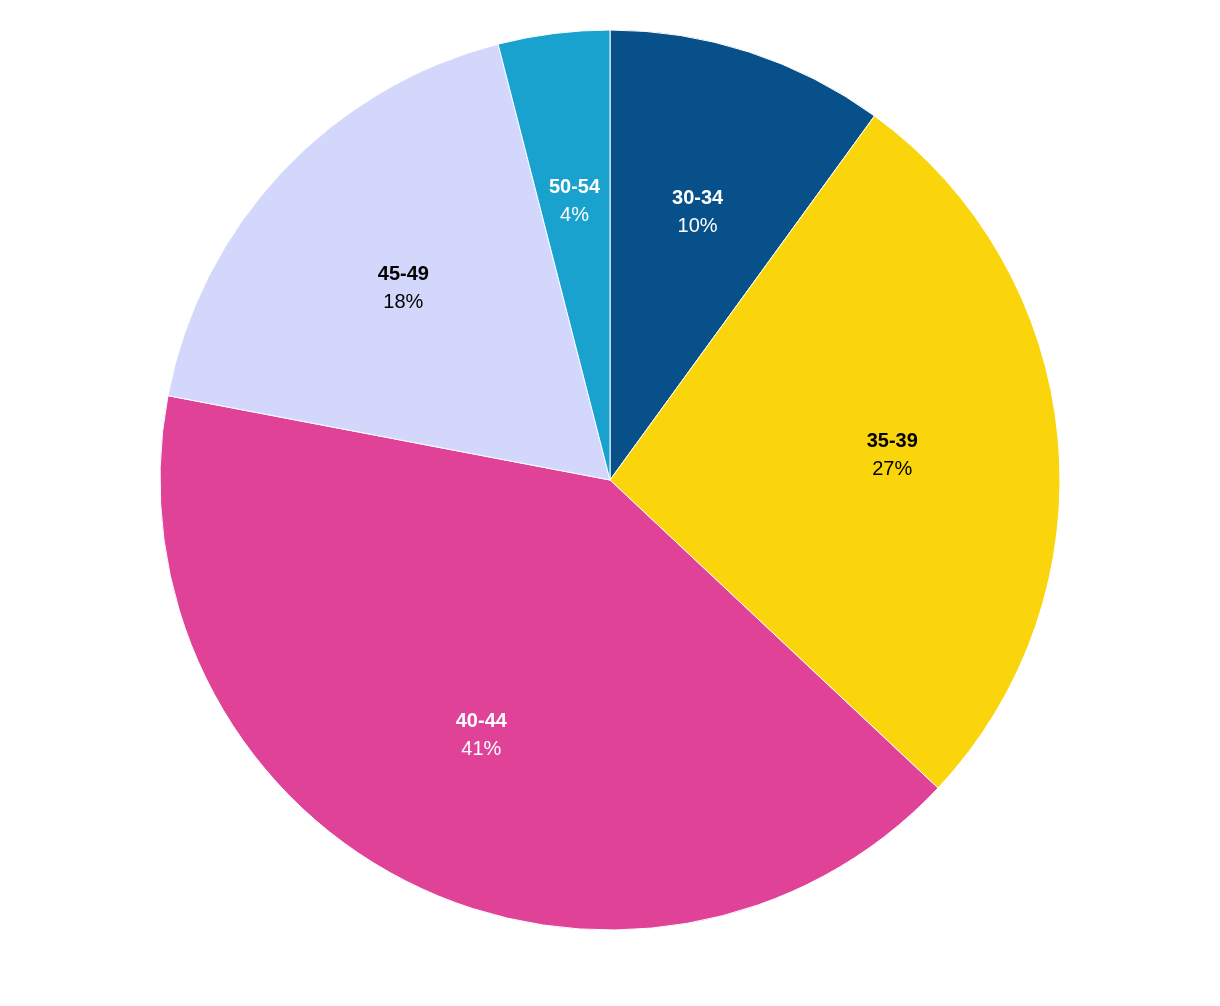 This screenshot has height=1006, width=1220. Describe the element at coordinates (892, 440) in the screenshot. I see `slice-label: 35-39` at that location.